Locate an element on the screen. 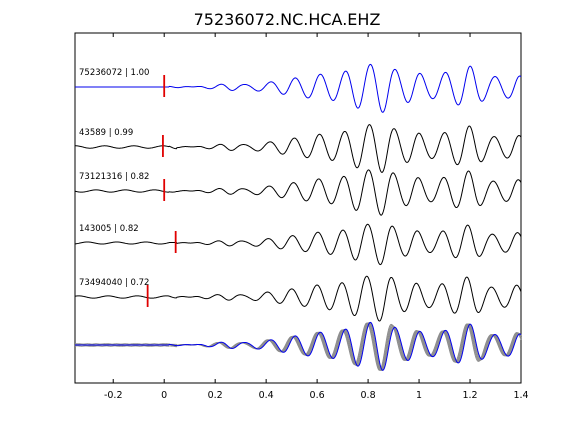 The width and height of the screenshot is (576, 432). trace-label: 143005 | 0.82 is located at coordinates (109, 229).